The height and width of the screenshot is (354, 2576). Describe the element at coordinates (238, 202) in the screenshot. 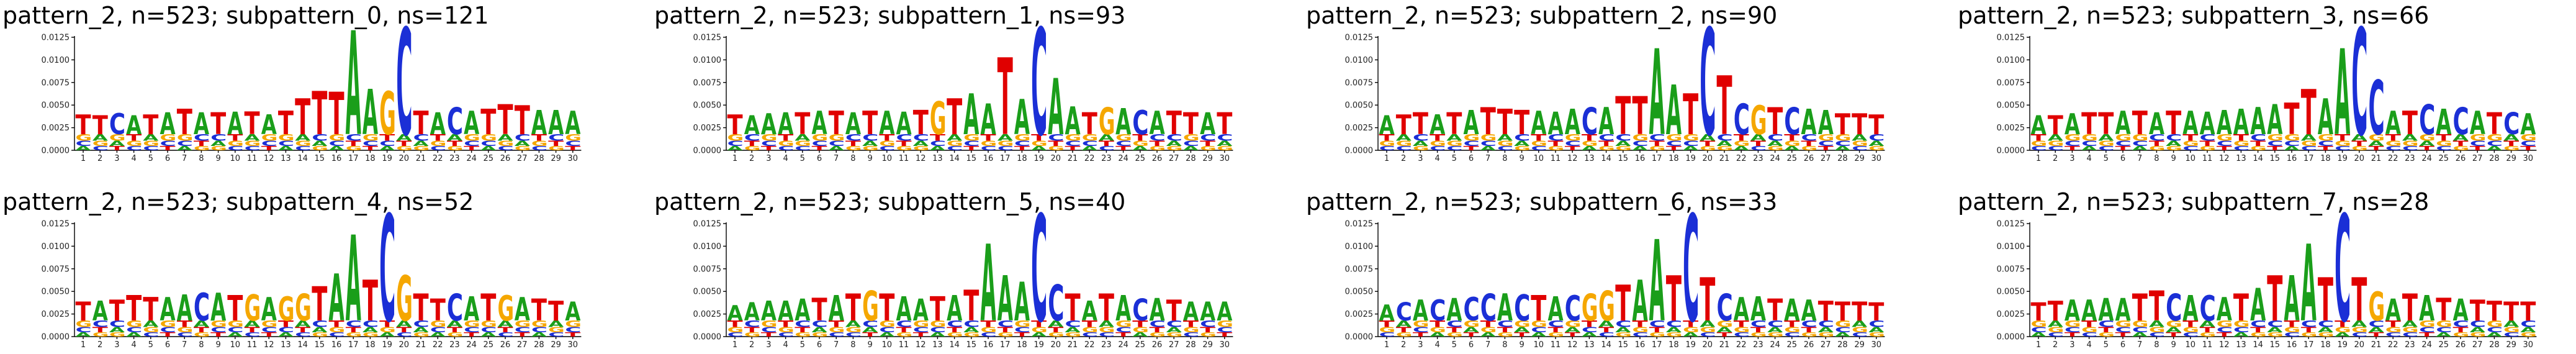

I see `panel-title: pattern_2, n=523; subpattern_4, ns=52` at that location.